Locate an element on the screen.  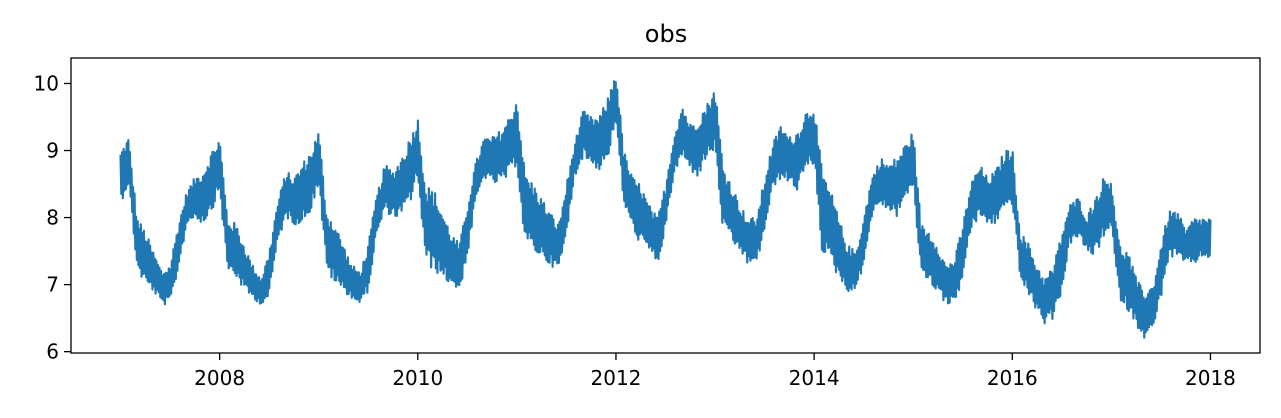
y-tick-label: 8 is located at coordinates (52, 218).